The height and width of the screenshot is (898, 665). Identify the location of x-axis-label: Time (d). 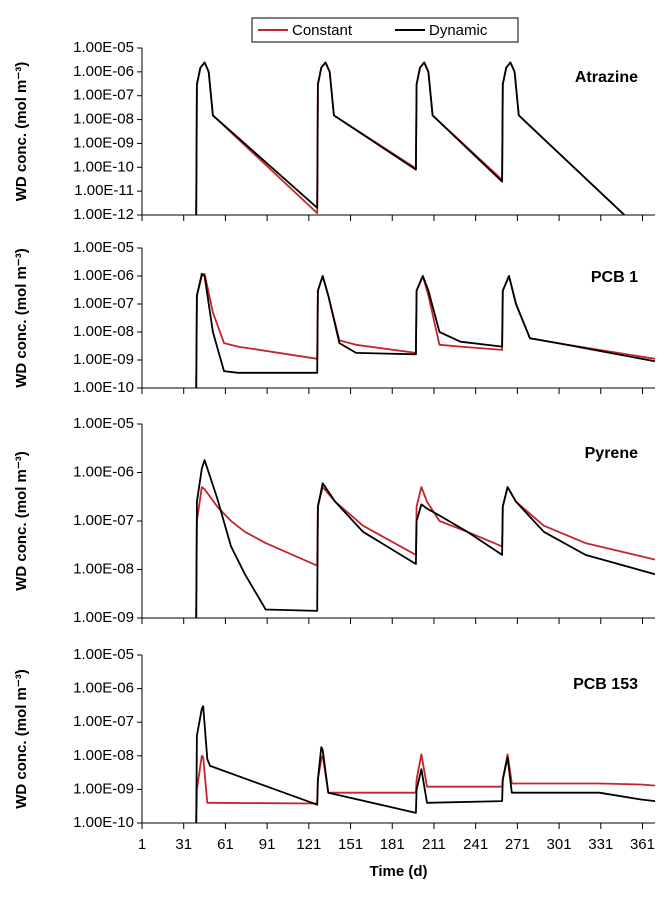
(398, 871).